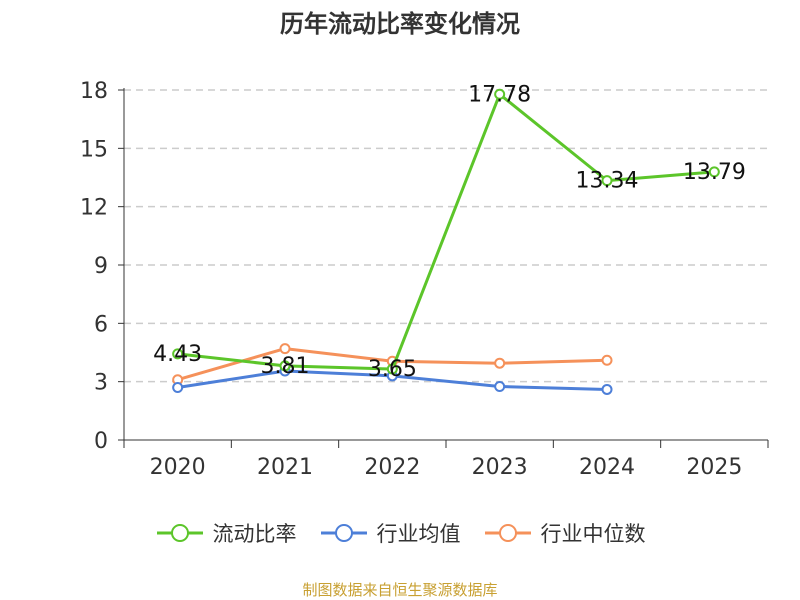  Describe the element at coordinates (607, 467) in the screenshot. I see `x-tick-label: 2024` at that location.